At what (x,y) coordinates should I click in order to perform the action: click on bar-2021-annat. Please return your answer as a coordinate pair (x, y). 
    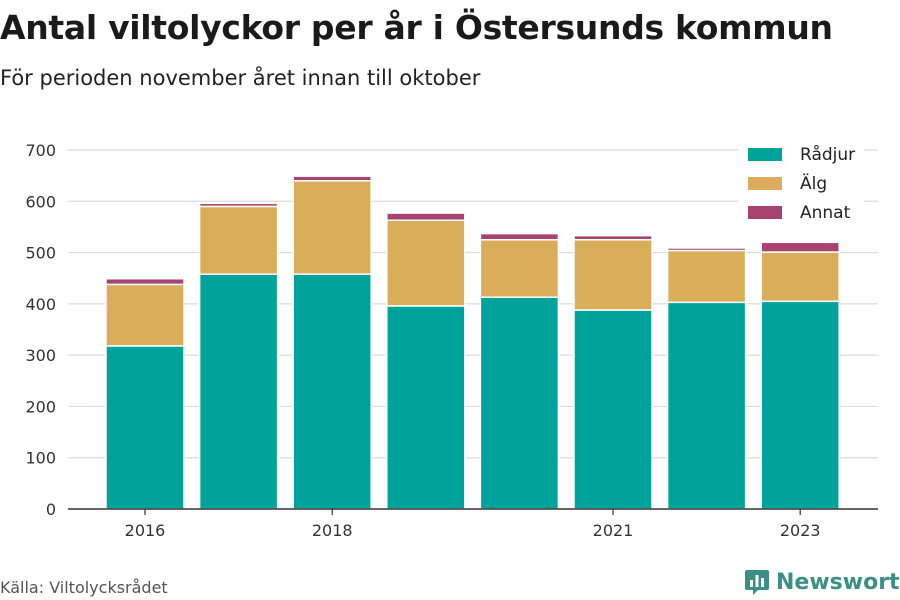
    Looking at the image, I should click on (613, 237).